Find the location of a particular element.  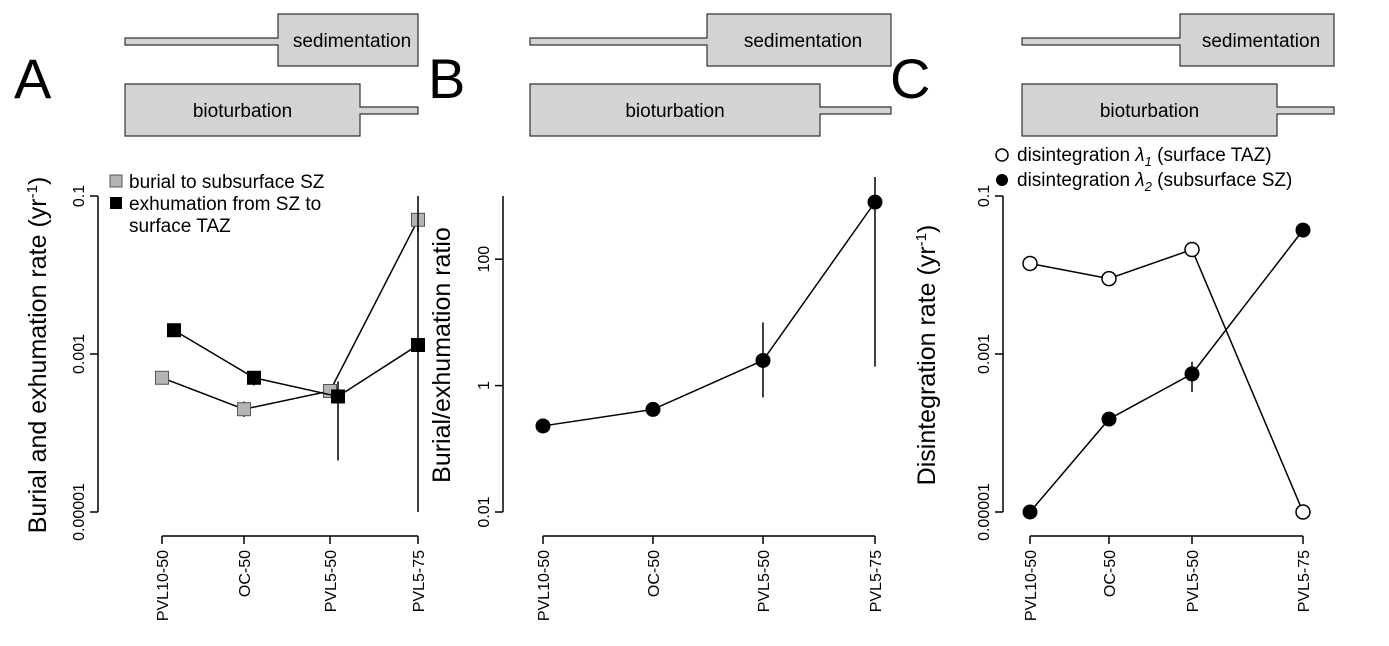

y-axis-title-text: Disintegration rate (yr is located at coordinates (927, 365).